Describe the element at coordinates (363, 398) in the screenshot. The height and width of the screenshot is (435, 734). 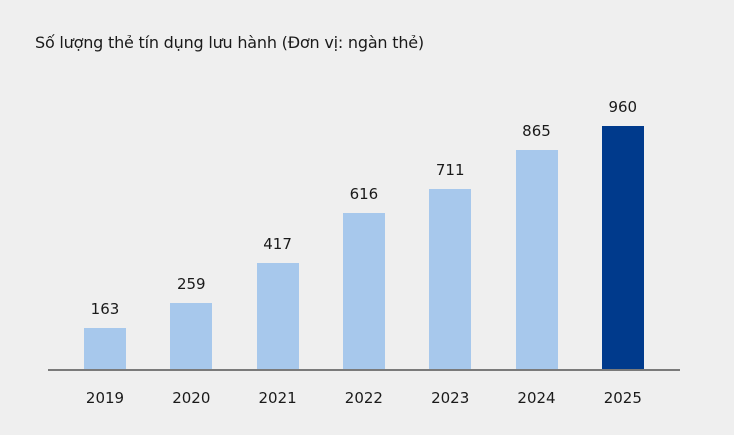
I see `x-tick-label: 2022` at that location.